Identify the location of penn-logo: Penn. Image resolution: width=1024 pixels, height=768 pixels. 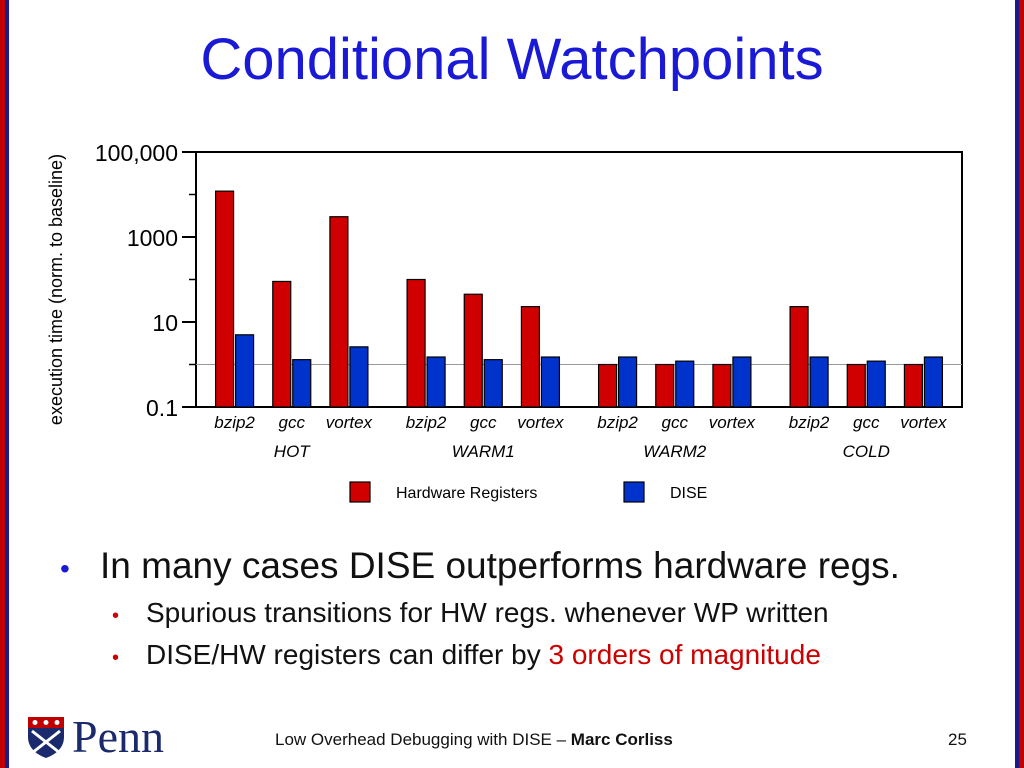
(95, 737).